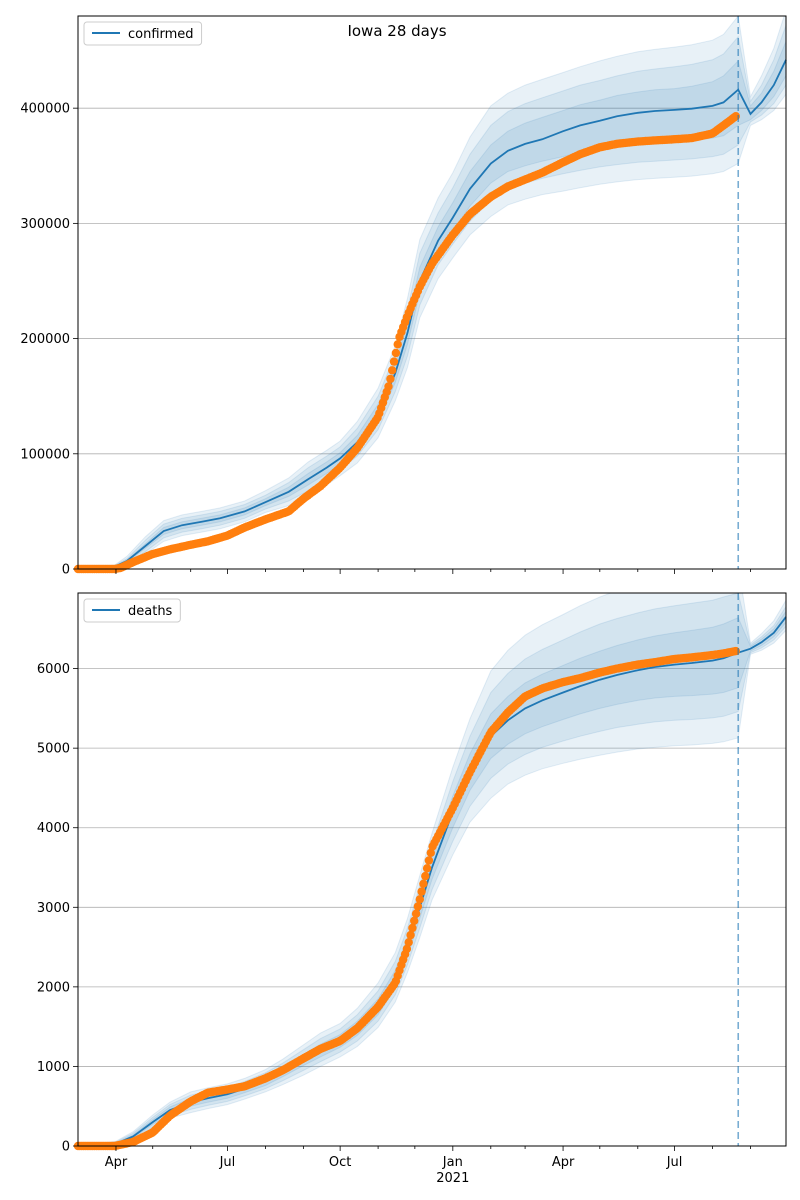 The width and height of the screenshot is (800, 1200). I want to click on legend-label: deaths, so click(150, 611).